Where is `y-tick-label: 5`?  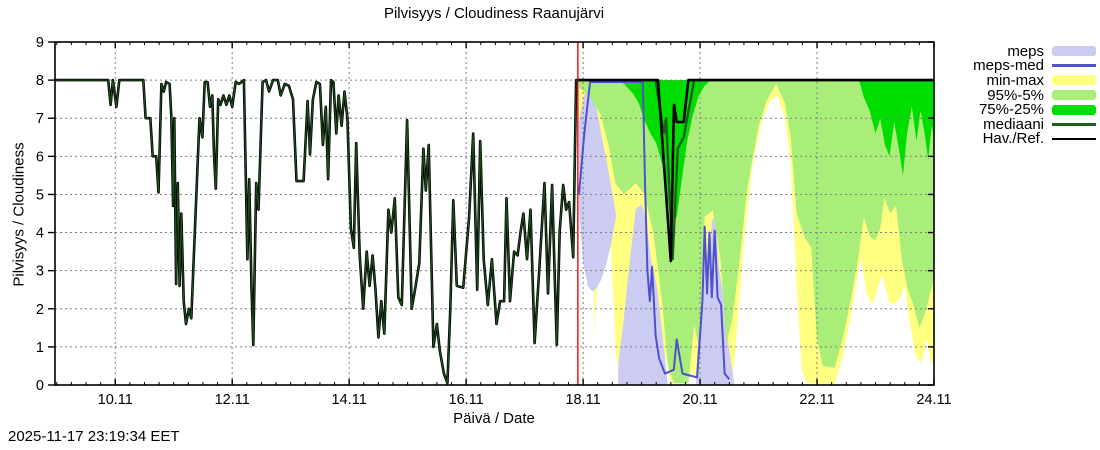
y-tick-label: 5 is located at coordinates (40, 195).